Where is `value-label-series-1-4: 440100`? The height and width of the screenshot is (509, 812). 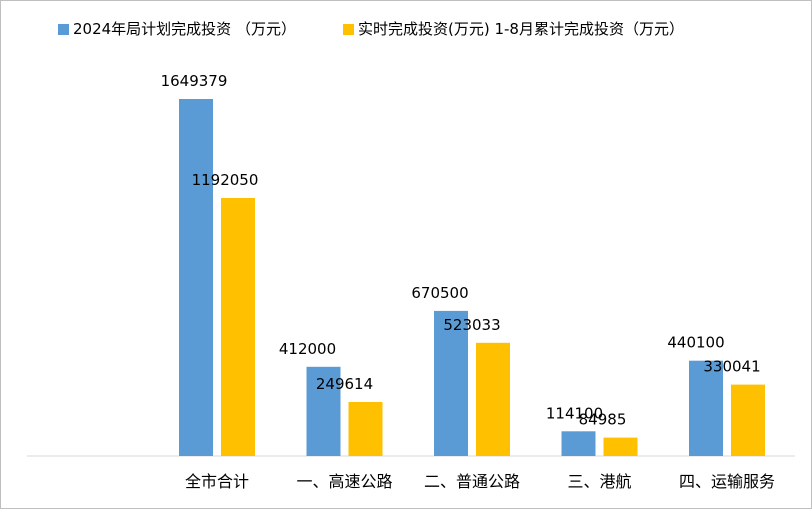 value-label-series-1-4: 440100 is located at coordinates (695, 343).